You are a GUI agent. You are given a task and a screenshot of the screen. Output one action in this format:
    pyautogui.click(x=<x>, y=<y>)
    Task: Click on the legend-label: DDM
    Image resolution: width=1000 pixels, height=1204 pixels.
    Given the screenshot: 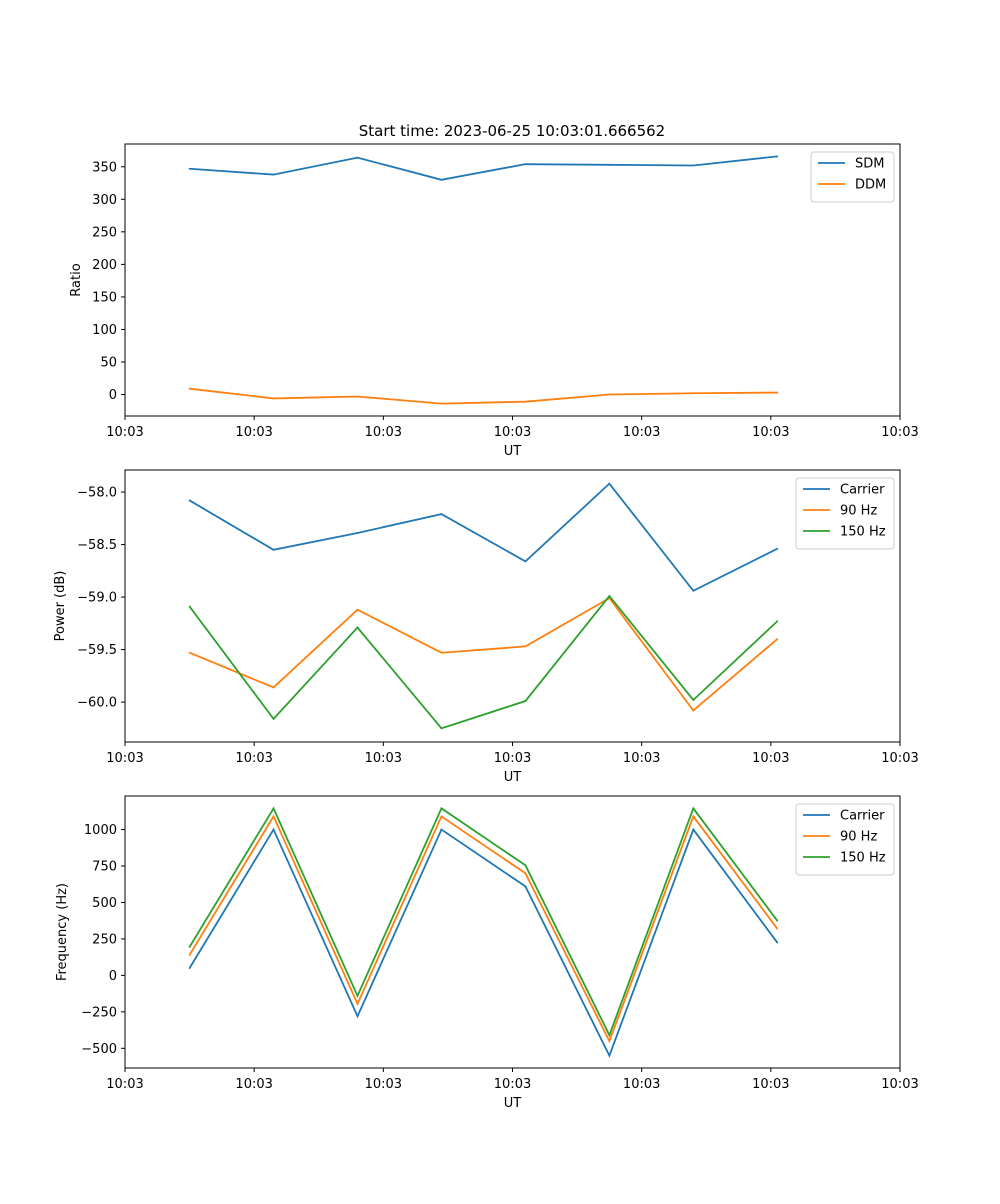 What is the action you would take?
    pyautogui.click(x=870, y=185)
    